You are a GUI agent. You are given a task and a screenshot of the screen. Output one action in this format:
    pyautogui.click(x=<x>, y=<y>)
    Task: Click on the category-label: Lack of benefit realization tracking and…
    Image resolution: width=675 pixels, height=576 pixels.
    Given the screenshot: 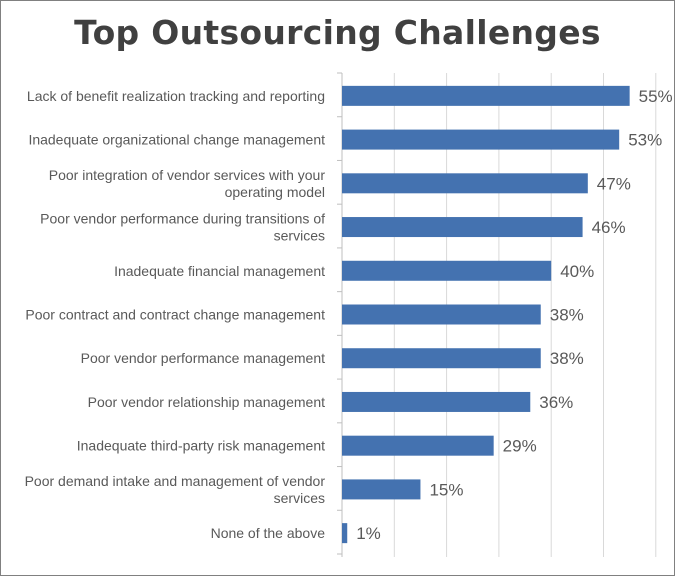 What is the action you would take?
    pyautogui.click(x=176, y=96)
    